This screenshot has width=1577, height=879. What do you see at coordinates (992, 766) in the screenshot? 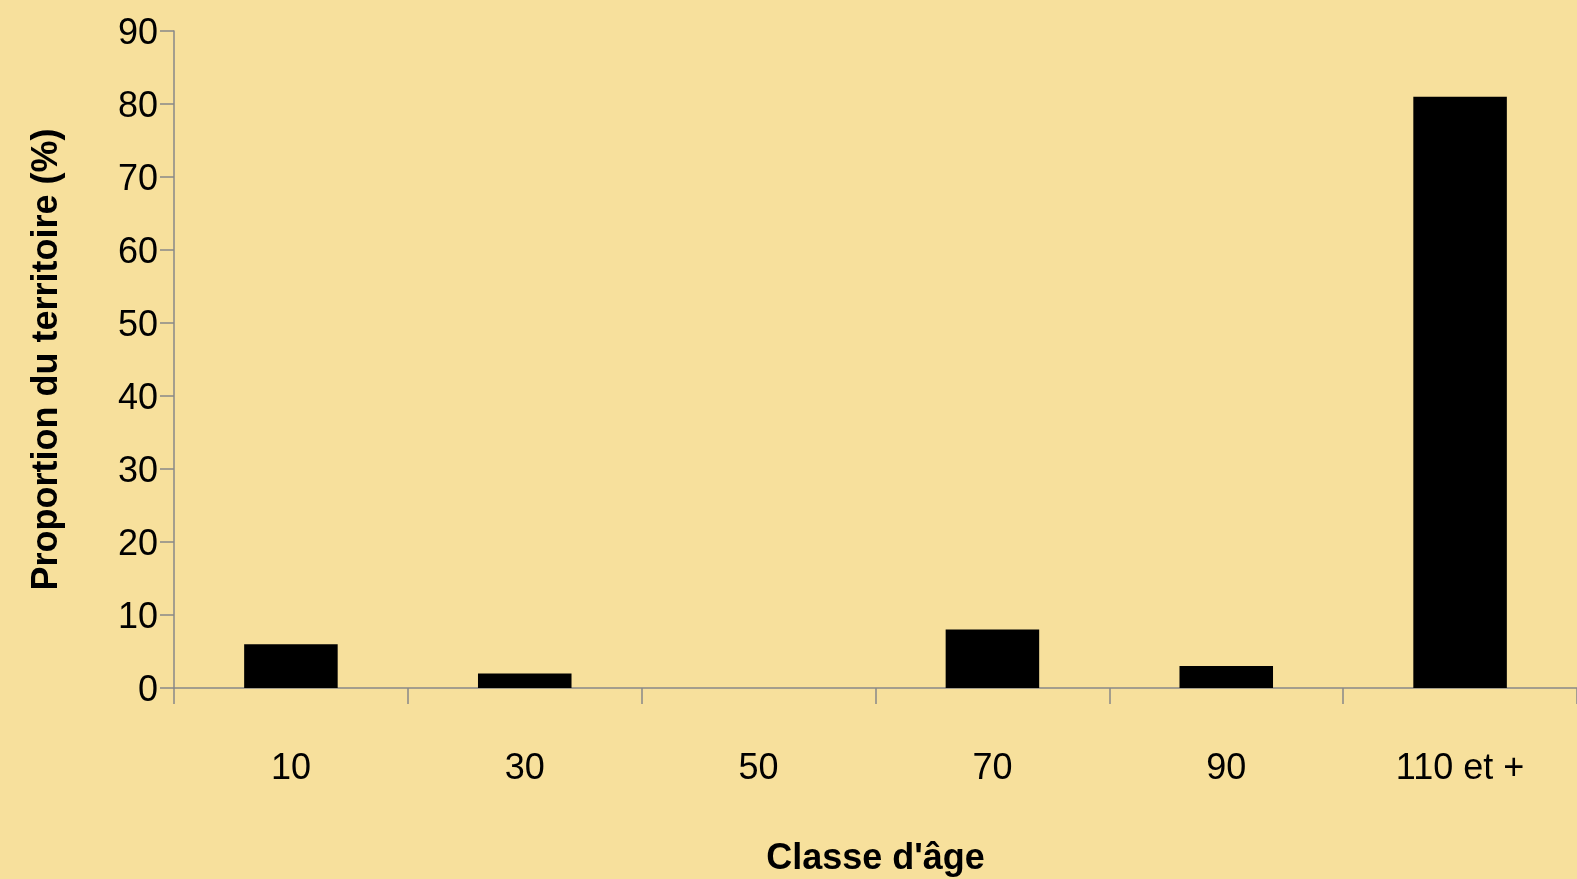
I see `x-tick-label: 70` at bounding box center [992, 766].